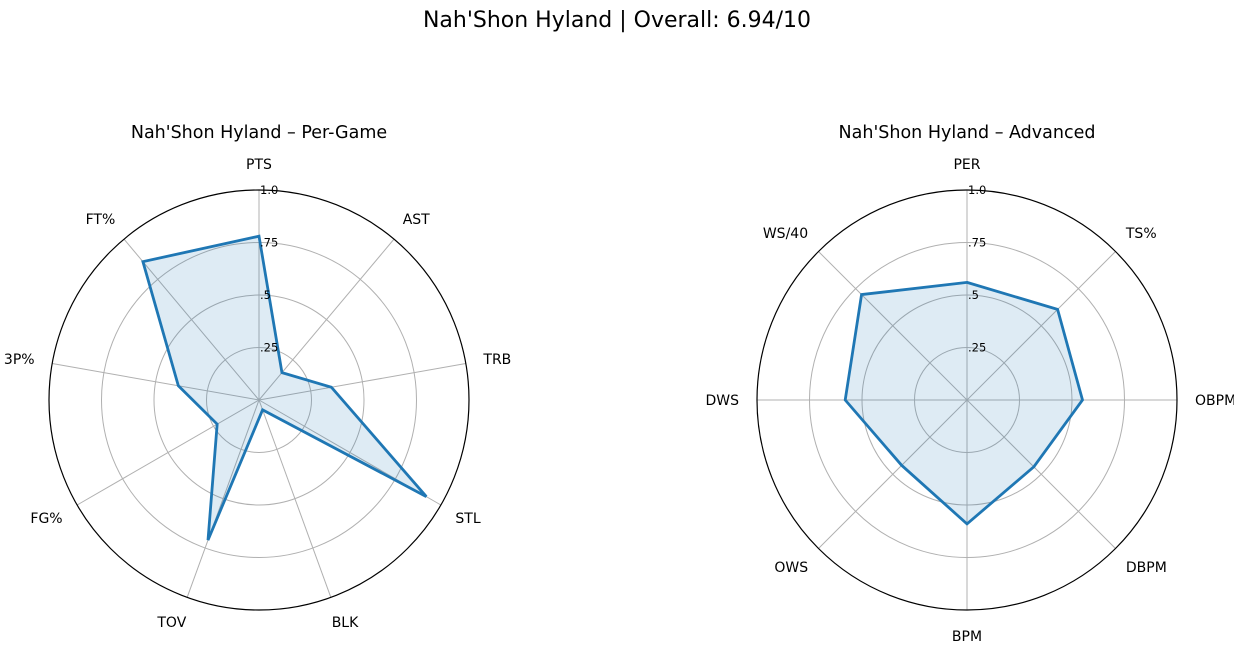  Describe the element at coordinates (967, 133) in the screenshot. I see `subplot-title: Nah'Shon Hyland – Advanced` at that location.